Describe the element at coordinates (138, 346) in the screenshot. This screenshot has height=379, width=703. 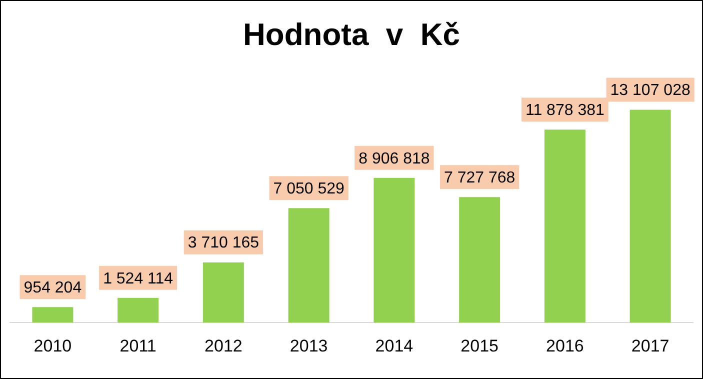
I see `x-tick-label: 2011` at that location.